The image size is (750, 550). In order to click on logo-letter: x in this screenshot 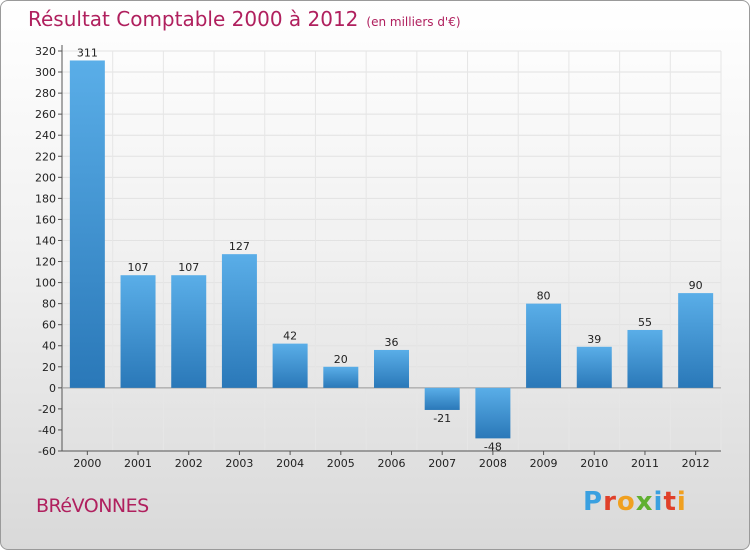, I will do `click(644, 502)`.